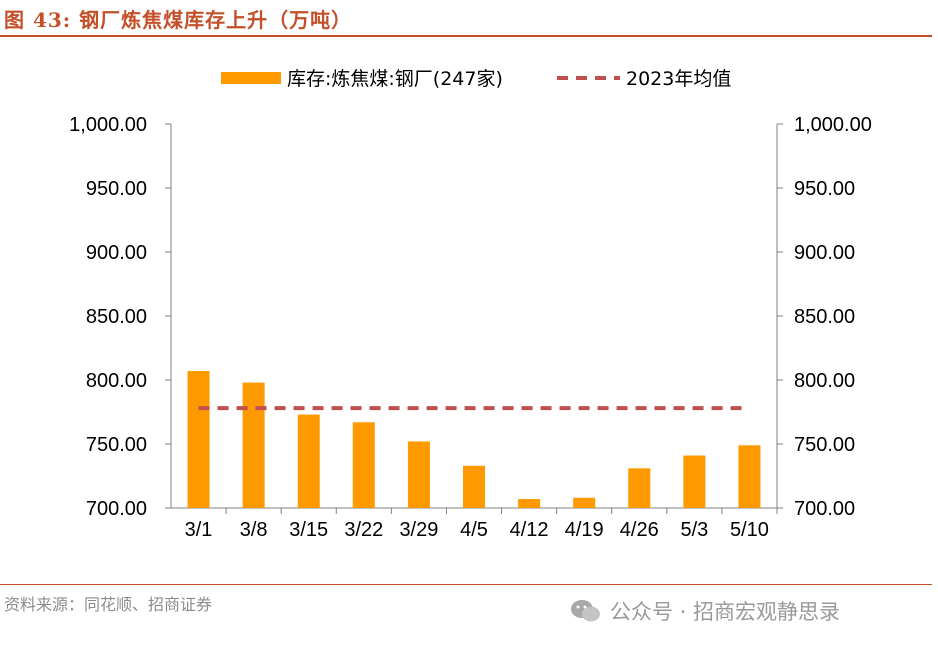 This screenshot has width=938, height=649. Describe the element at coordinates (116, 445) in the screenshot. I see `y-tick-label-left: 750.00` at that location.